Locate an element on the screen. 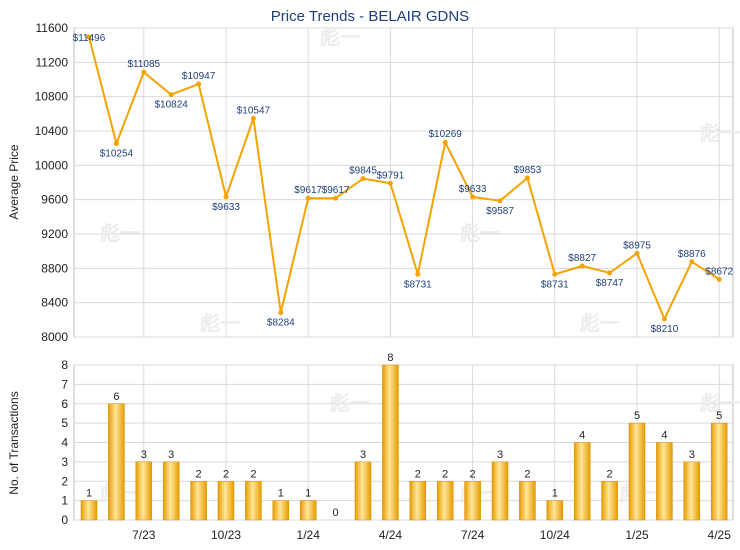  price-data-label: $8210 is located at coordinates (664, 329).